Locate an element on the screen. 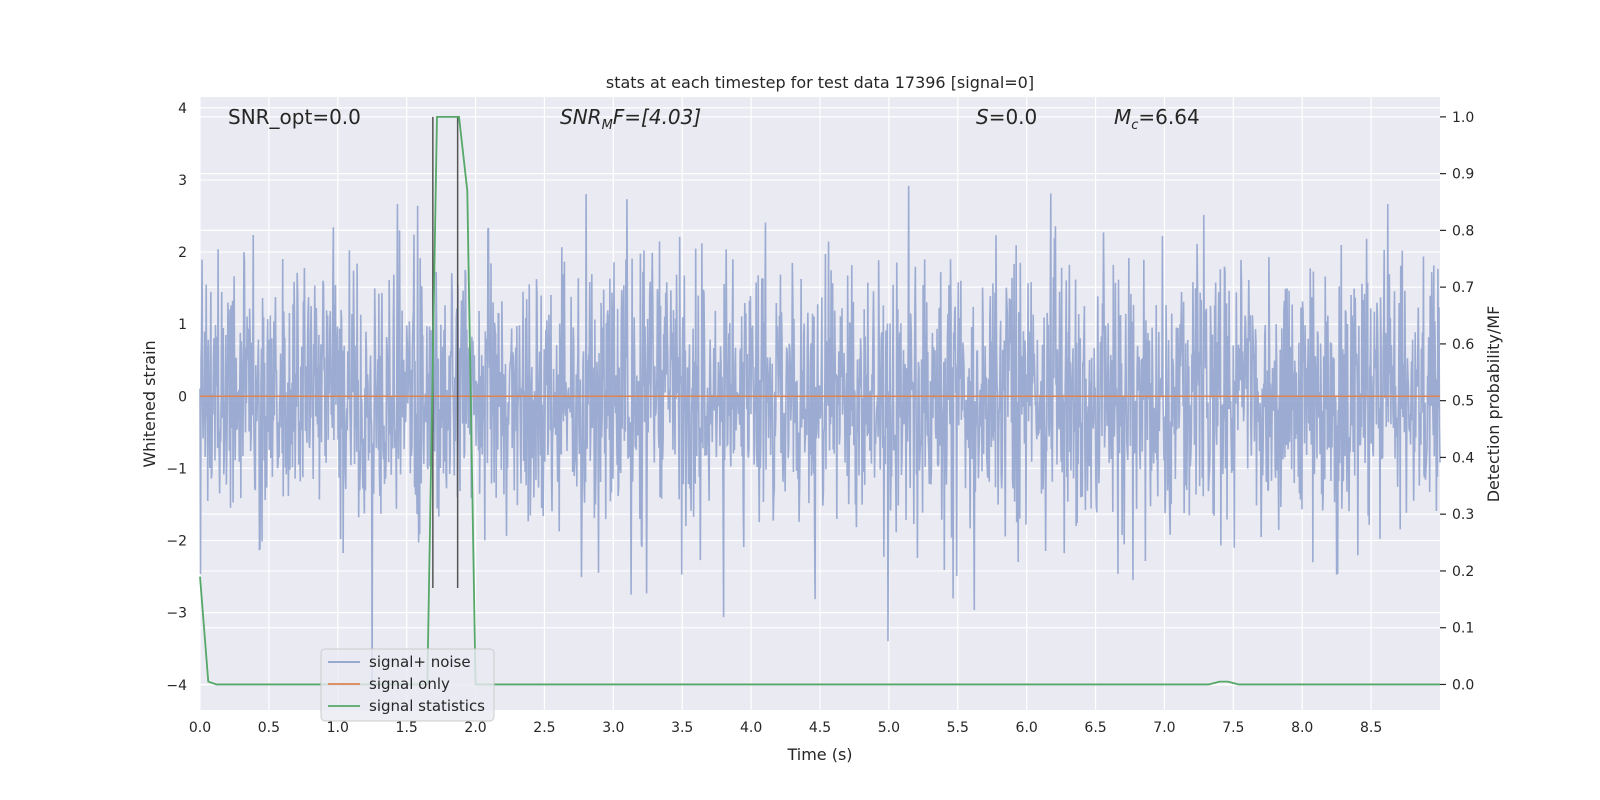 The image size is (1600, 800). x-tick-label: 8.0 is located at coordinates (1302, 728).